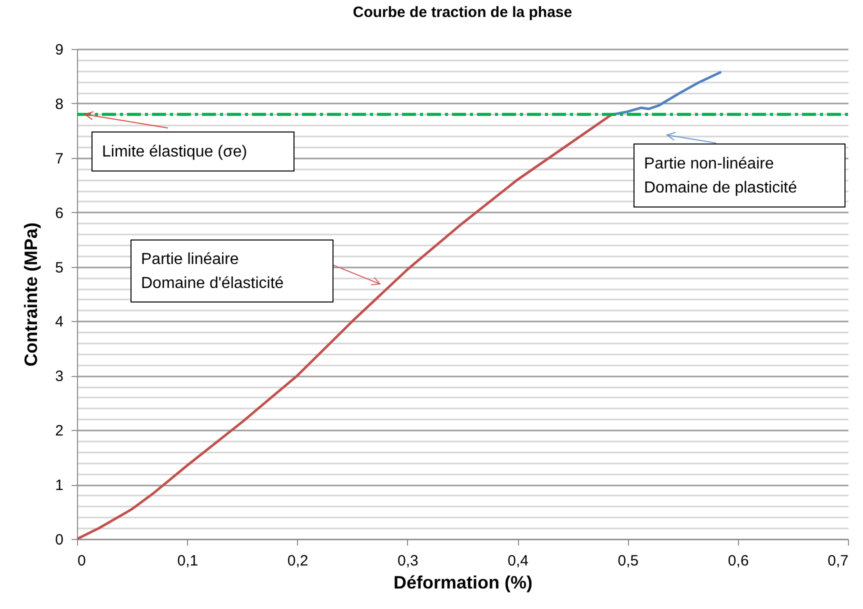 The width and height of the screenshot is (863, 609). Describe the element at coordinates (59, 159) in the screenshot. I see `y-tick-label: 7` at that location.